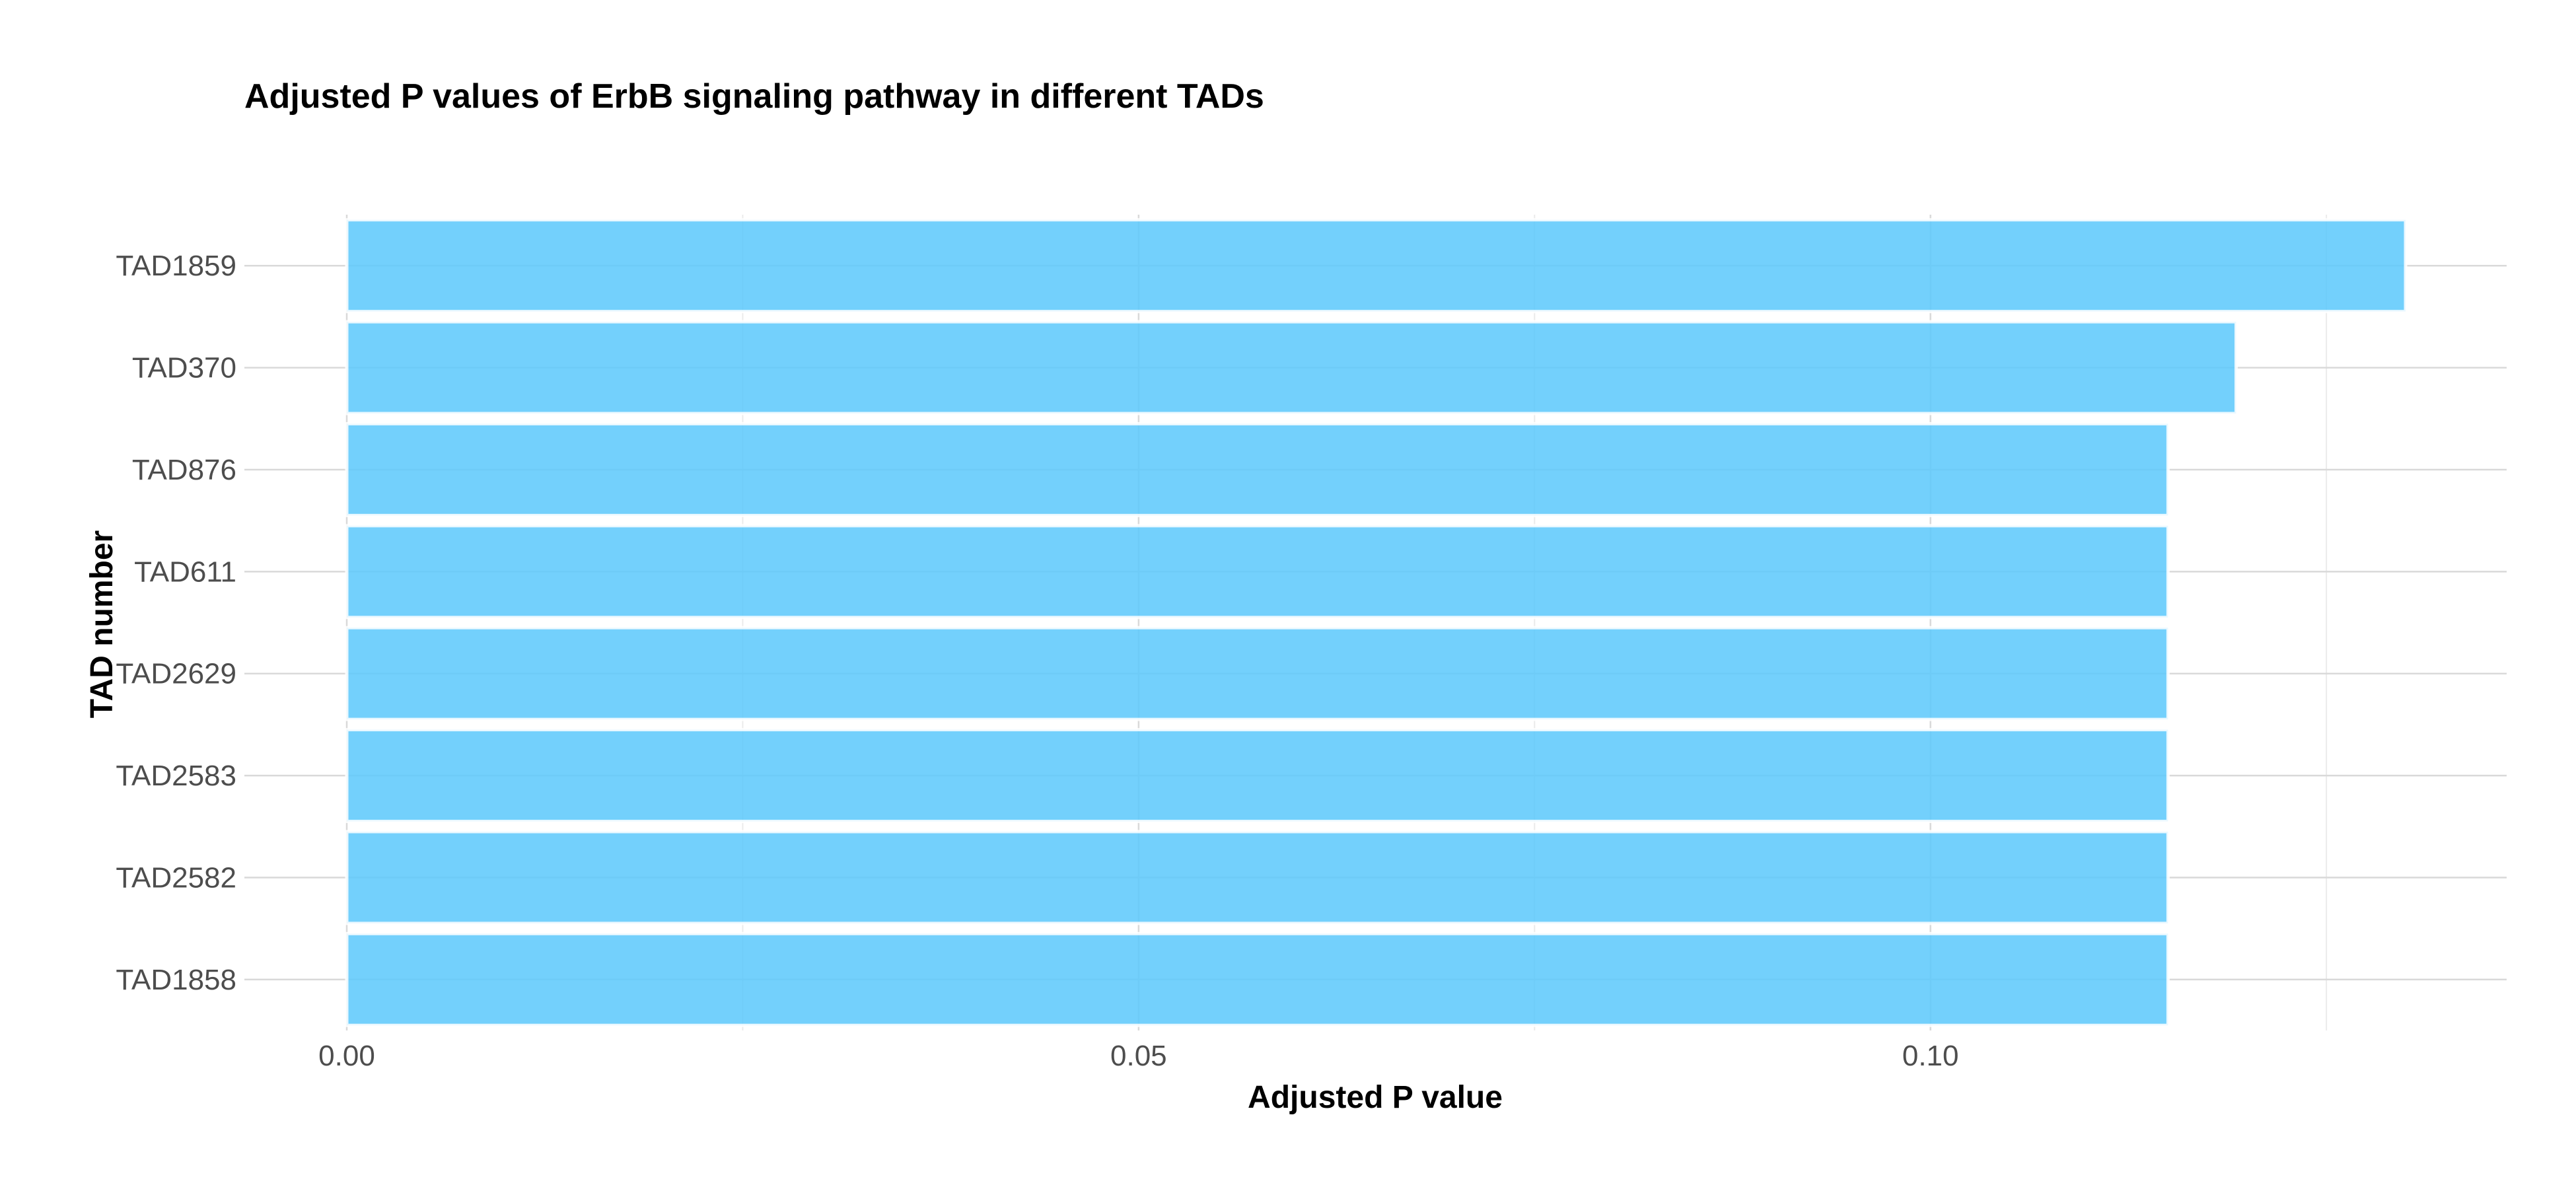 This screenshot has width=2576, height=1189. I want to click on y-tick-label: TAD876, so click(184, 470).